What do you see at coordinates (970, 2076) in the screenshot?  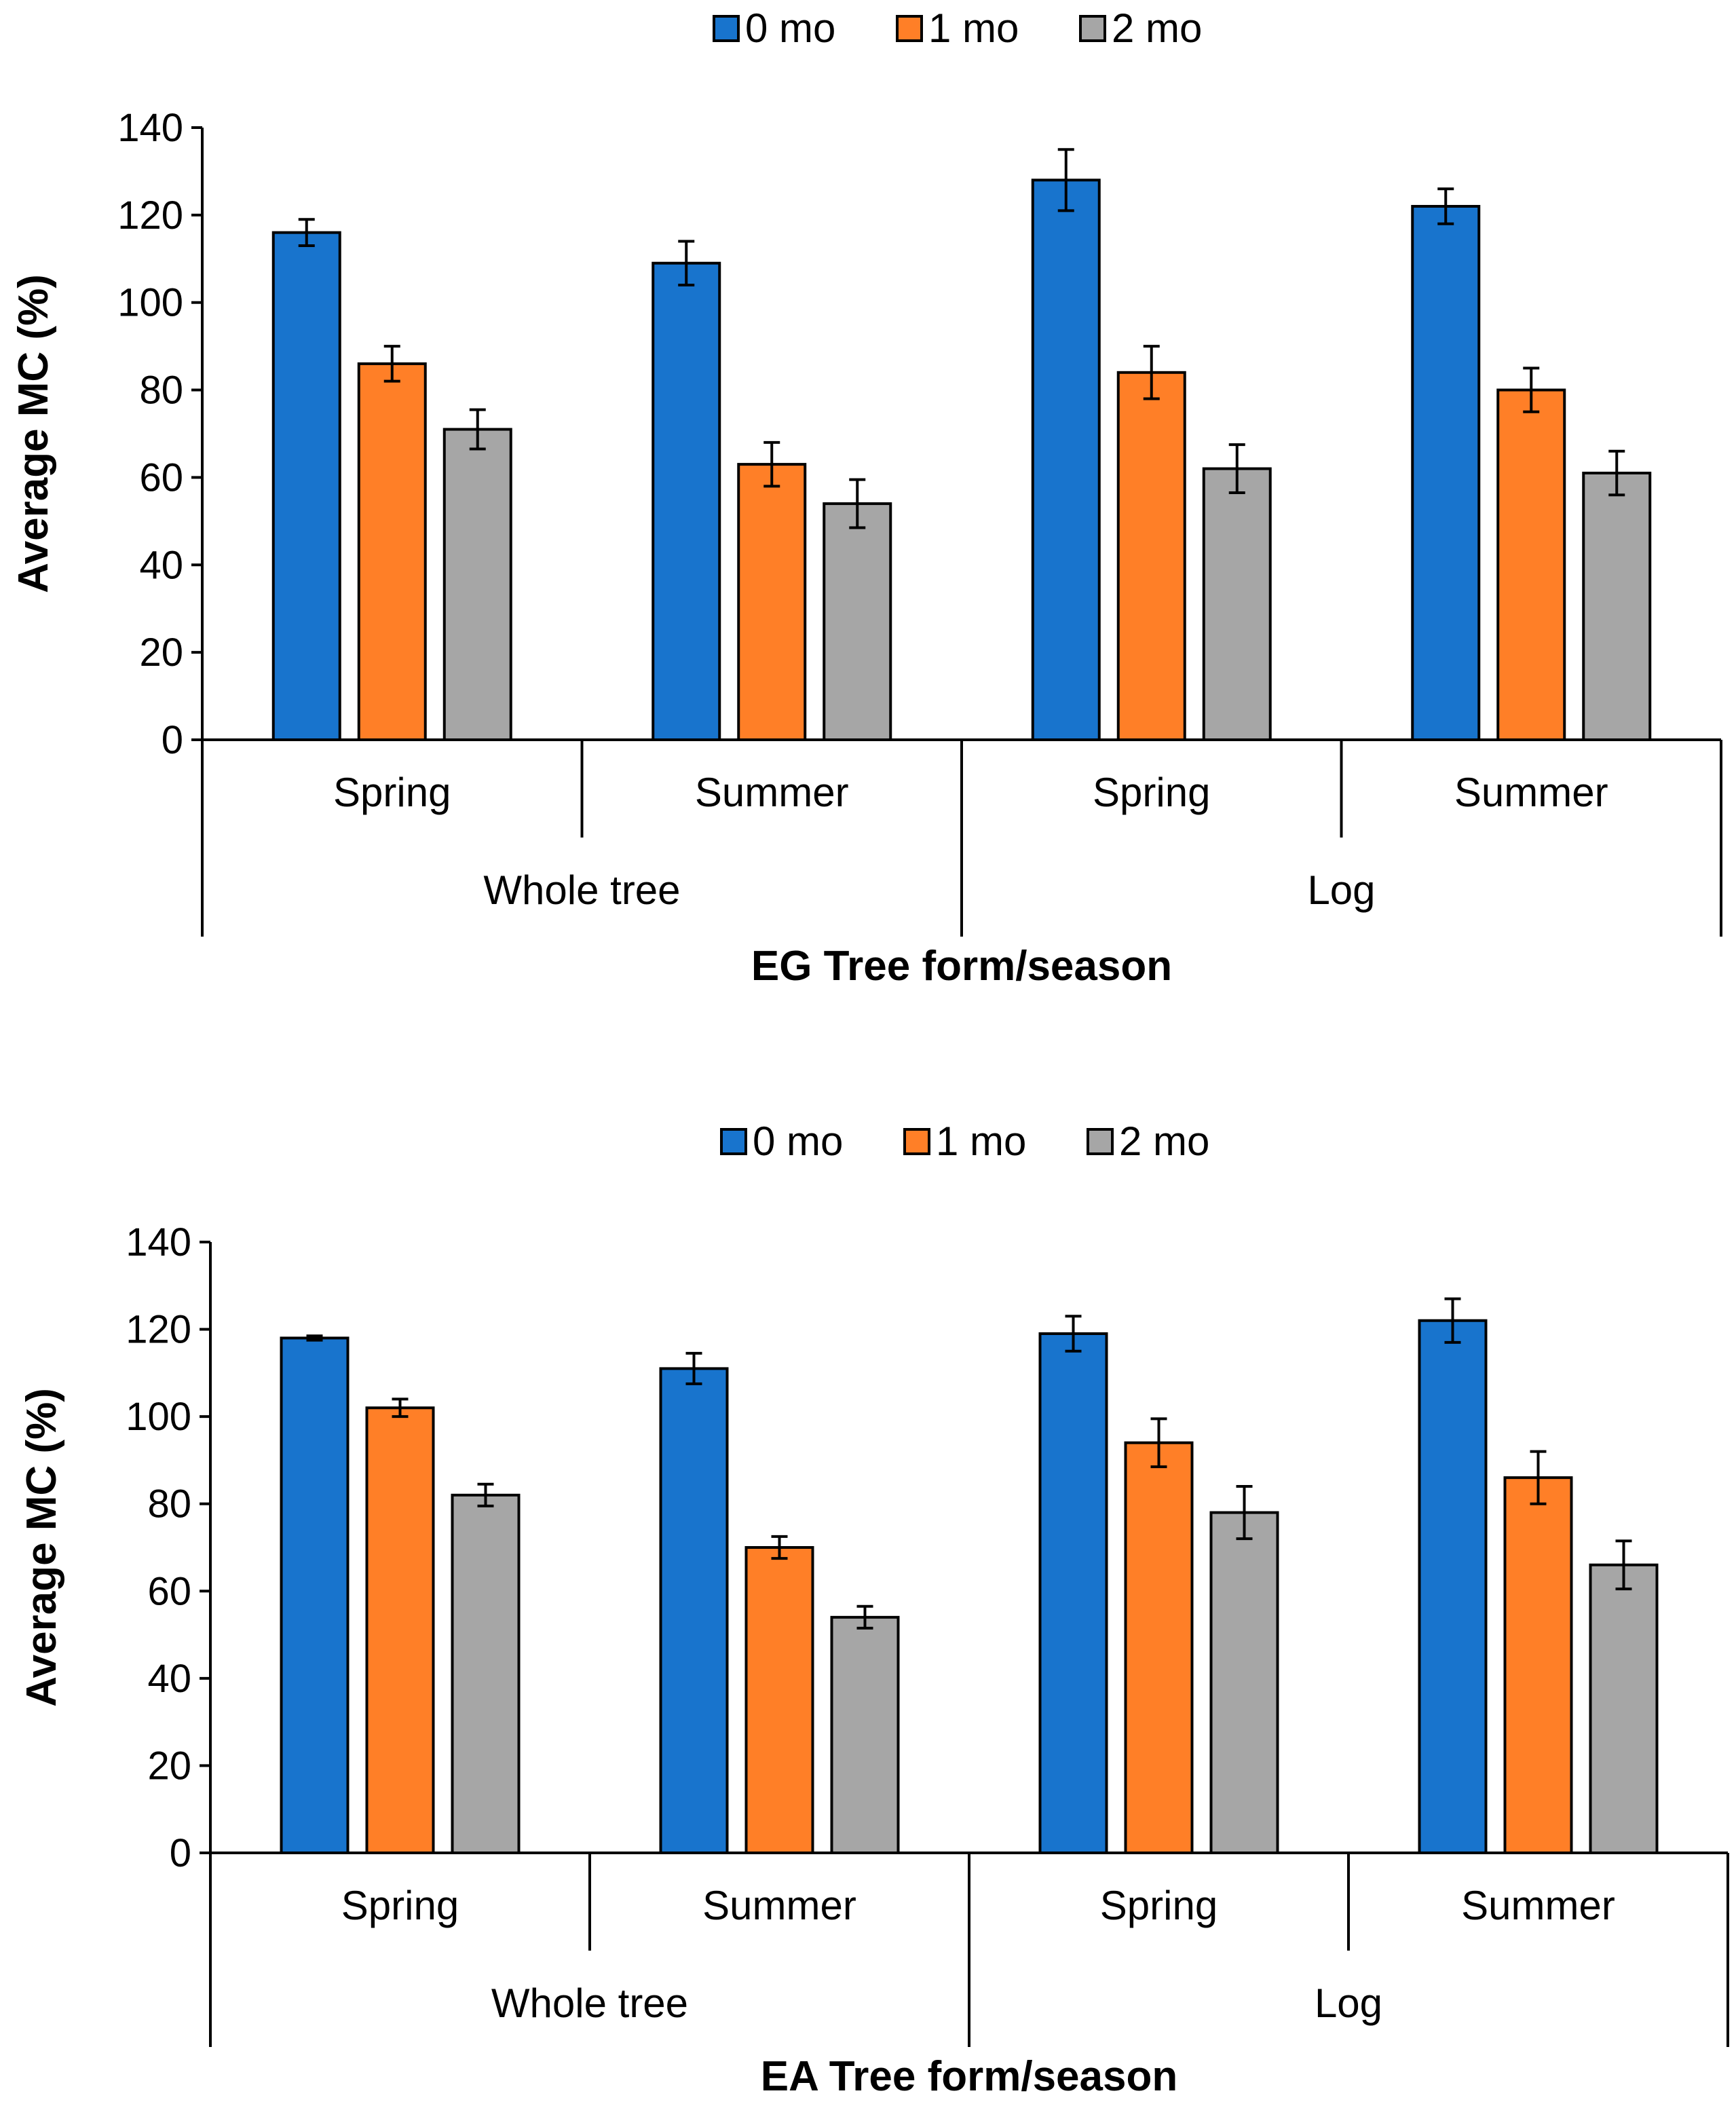 I see `x-axis-title: EA Tree form/season` at bounding box center [970, 2076].